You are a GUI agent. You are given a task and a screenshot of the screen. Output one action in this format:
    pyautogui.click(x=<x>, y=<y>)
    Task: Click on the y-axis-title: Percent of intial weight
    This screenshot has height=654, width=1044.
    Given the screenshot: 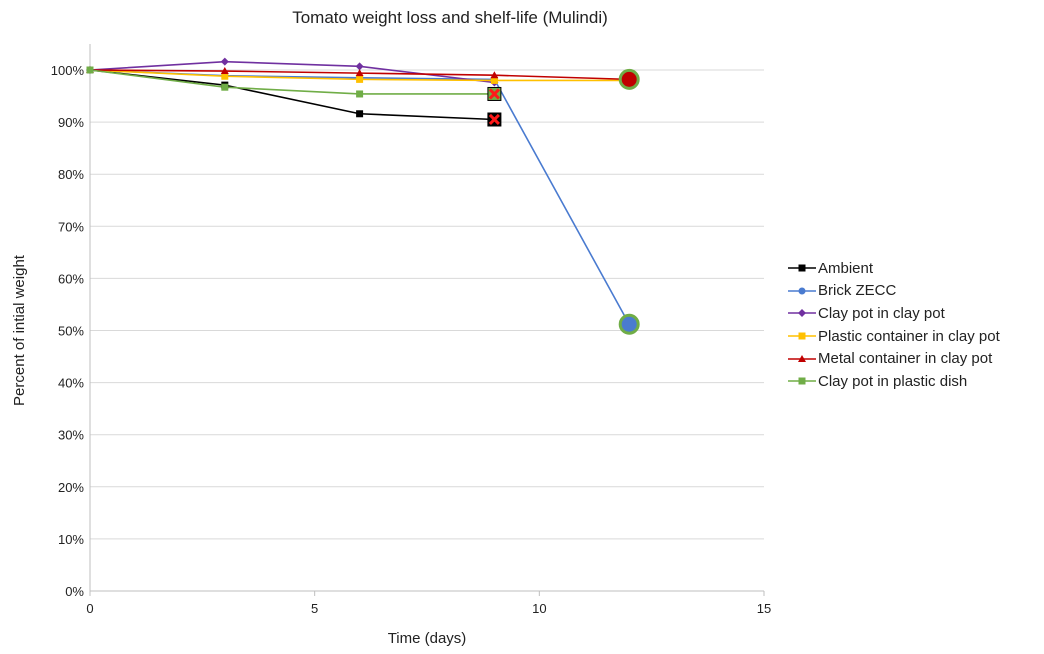 What is the action you would take?
    pyautogui.click(x=19, y=330)
    